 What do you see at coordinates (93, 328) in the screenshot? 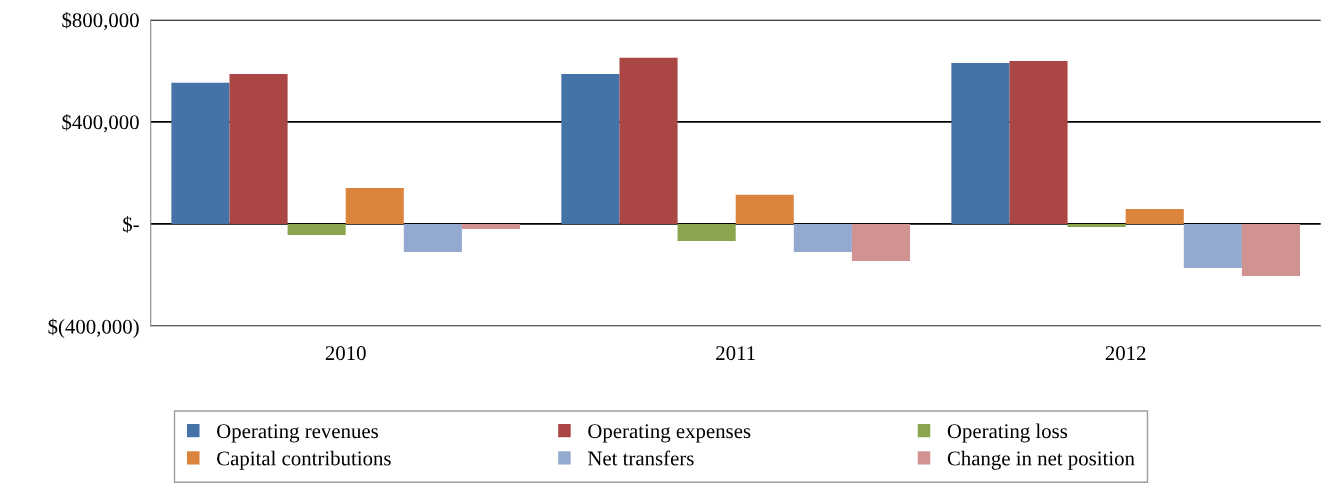
I see `y-tick-label: $(400,000)` at bounding box center [93, 328].